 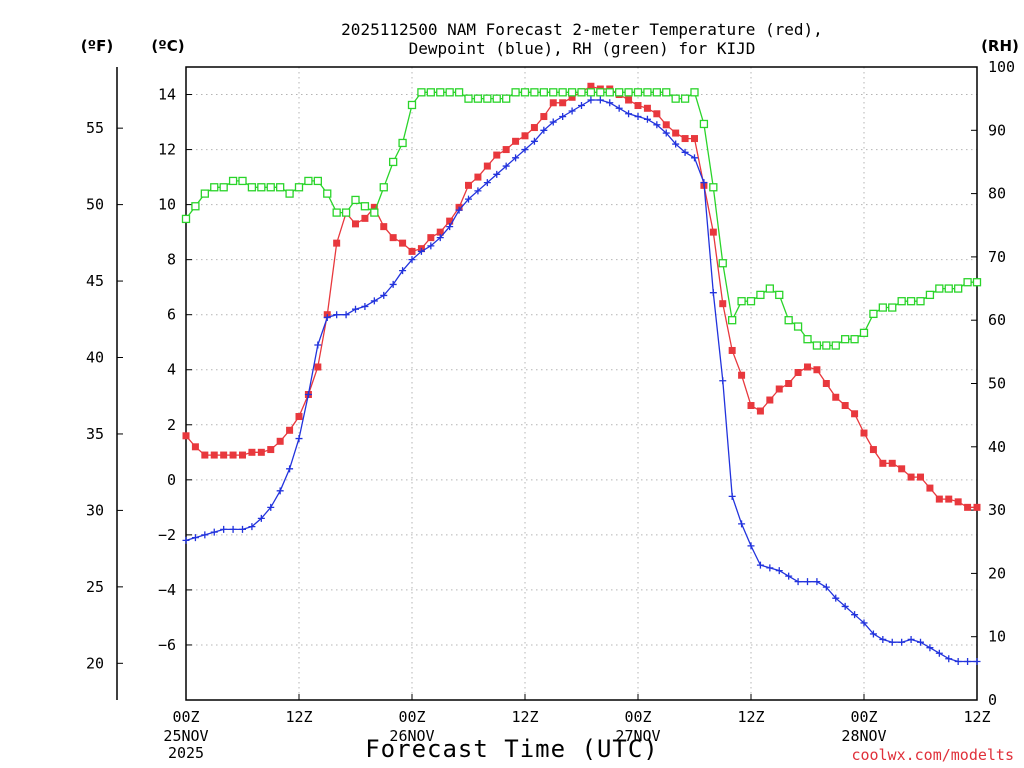 What do you see at coordinates (167, 535) in the screenshot?
I see `celsius-tick-label: −2` at bounding box center [167, 535].